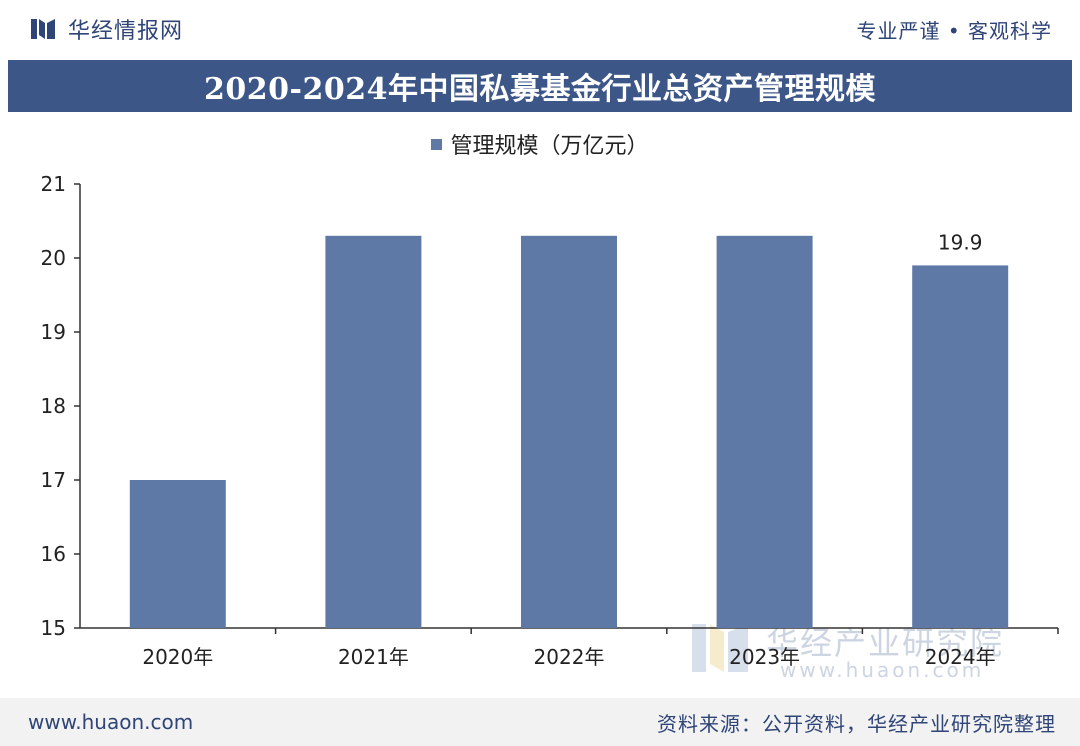 Image resolution: width=1080 pixels, height=746 pixels. I want to click on footer: www.huaon.com 资料来源：公开资料，华经产业研究院整理, so click(540, 722).